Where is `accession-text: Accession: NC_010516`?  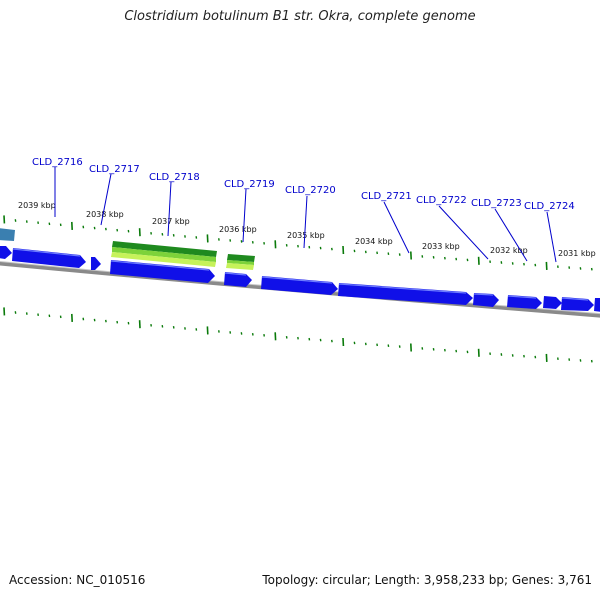 accession-text: Accession: NC_010516 is located at coordinates (77, 580).